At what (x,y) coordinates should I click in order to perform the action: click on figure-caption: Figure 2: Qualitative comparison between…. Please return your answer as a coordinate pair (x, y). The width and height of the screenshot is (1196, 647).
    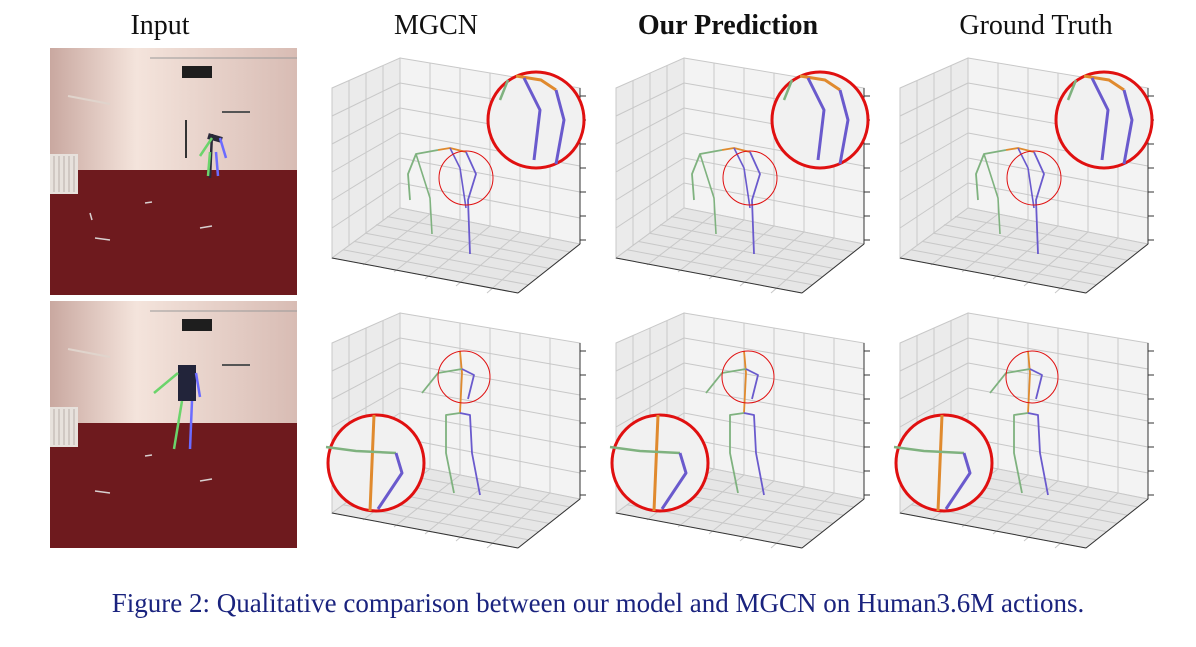
    Looking at the image, I should click on (598, 603).